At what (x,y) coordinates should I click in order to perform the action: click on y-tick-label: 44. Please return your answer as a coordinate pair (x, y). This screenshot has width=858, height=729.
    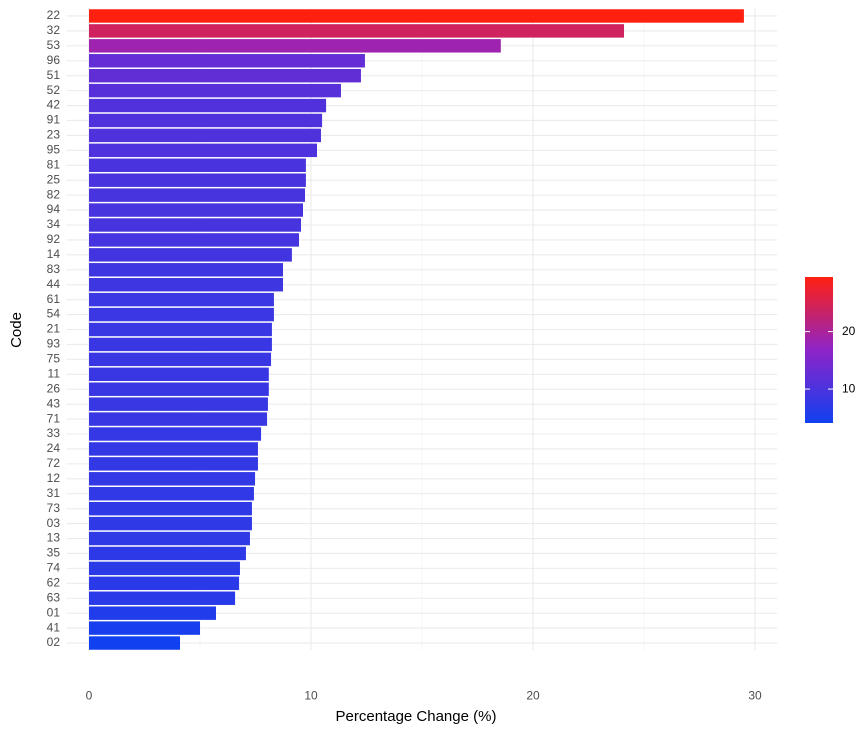
    Looking at the image, I should click on (54, 284).